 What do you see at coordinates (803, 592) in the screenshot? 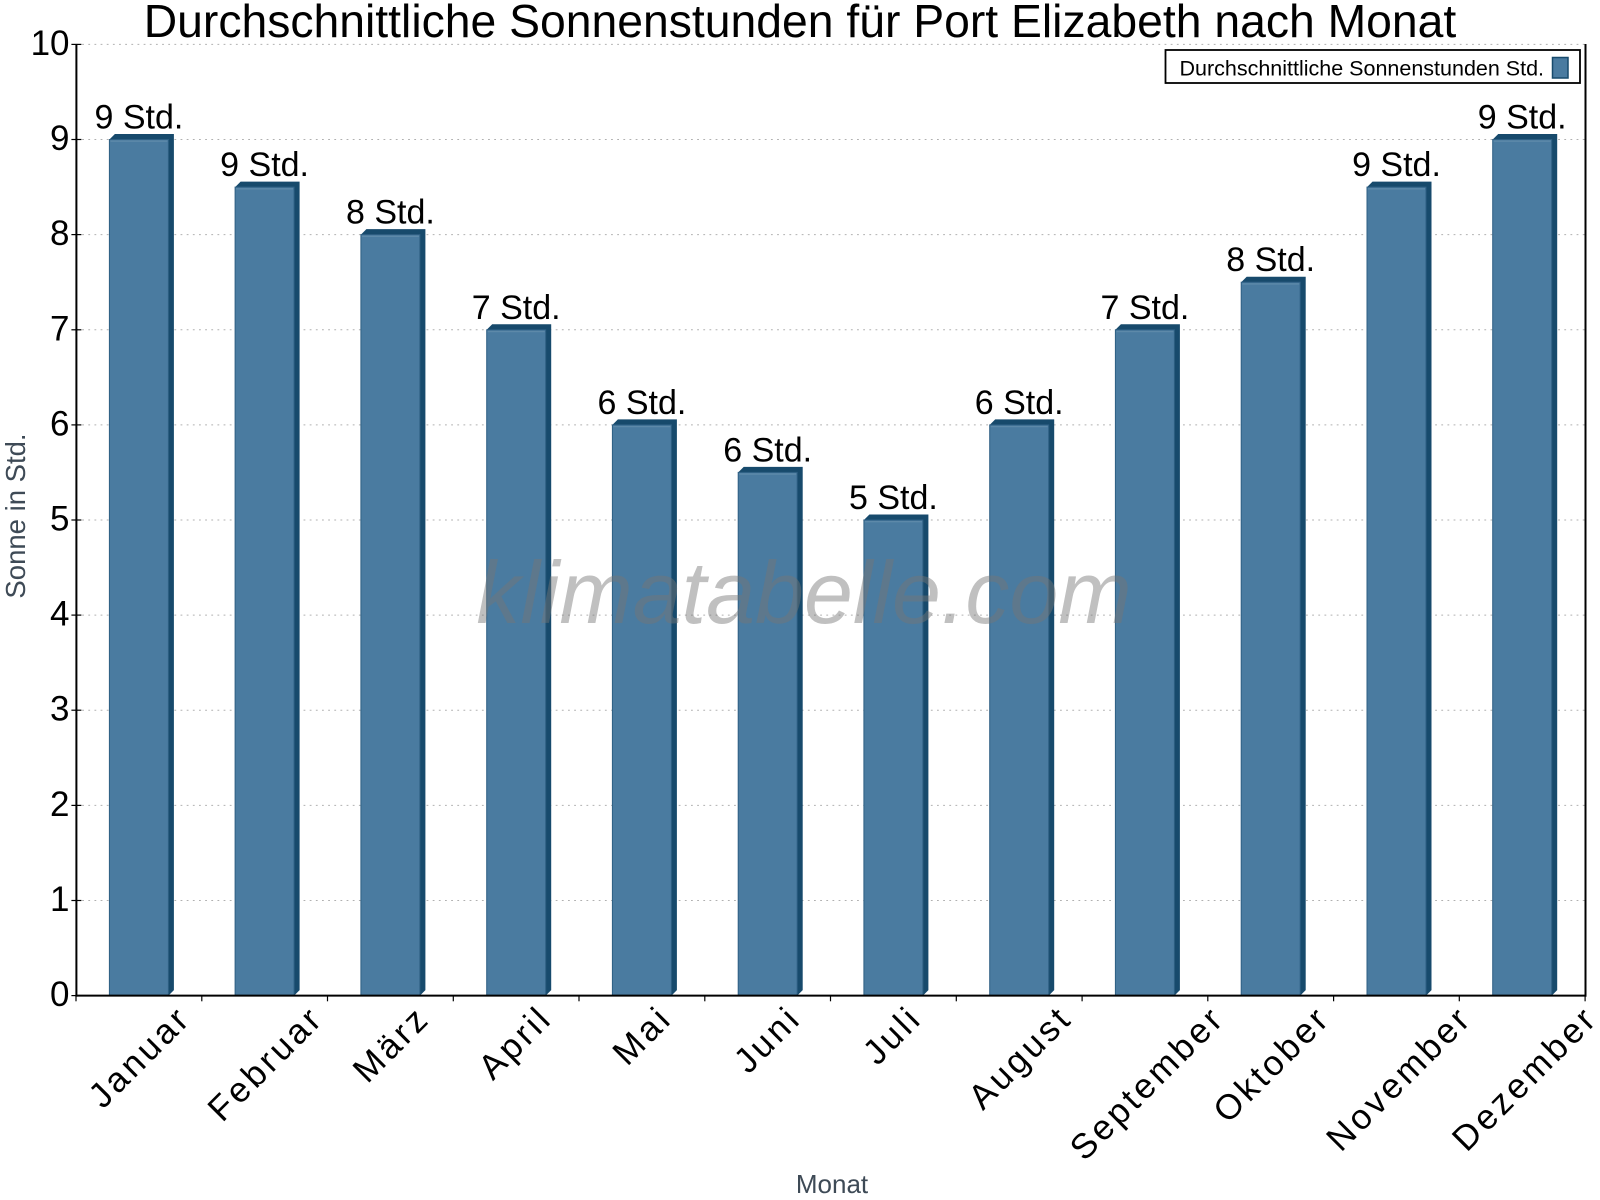
I see `svg-text: klimatabelle.com` at bounding box center [803, 592].